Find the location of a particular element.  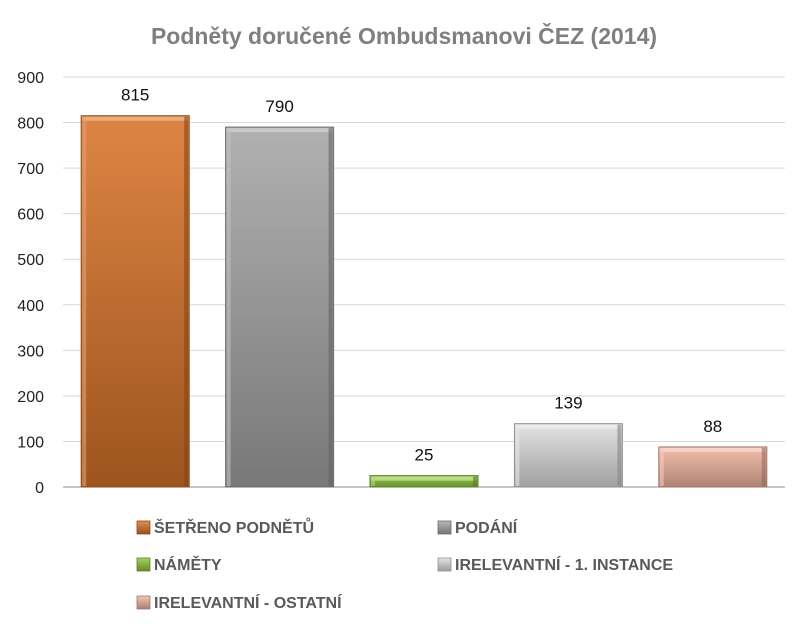

y-tick-label: 300 is located at coordinates (30, 351).